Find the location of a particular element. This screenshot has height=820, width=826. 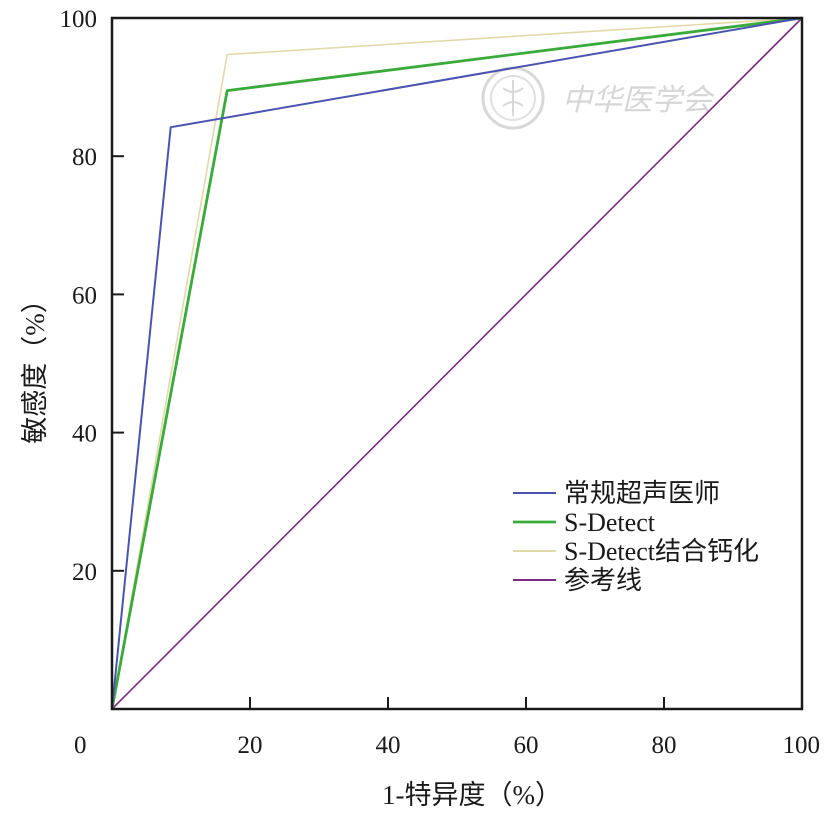

legend-label-2: S-Detect is located at coordinates (610, 522).